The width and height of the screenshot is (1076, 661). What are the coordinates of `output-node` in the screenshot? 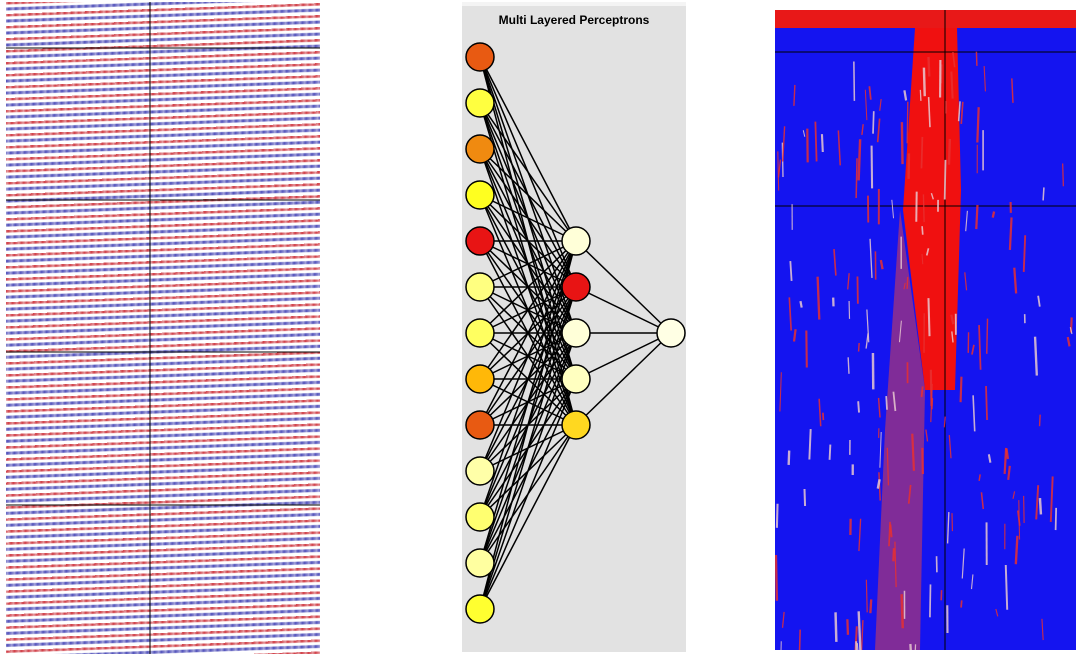 It's located at (671, 333).